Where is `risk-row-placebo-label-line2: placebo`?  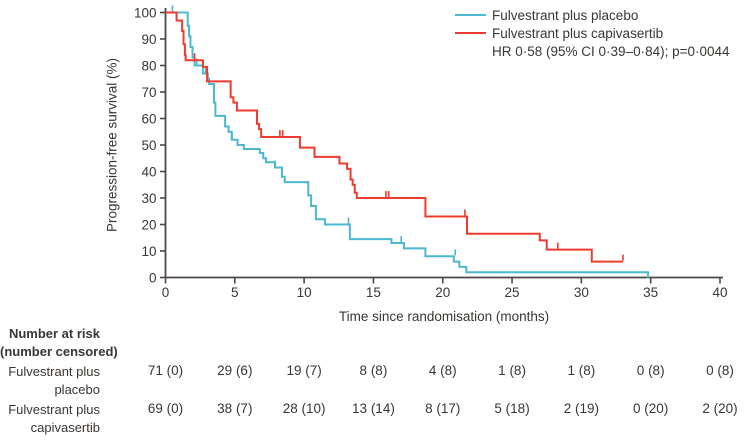
risk-row-placebo-label-line2: placebo is located at coordinates (77, 389).